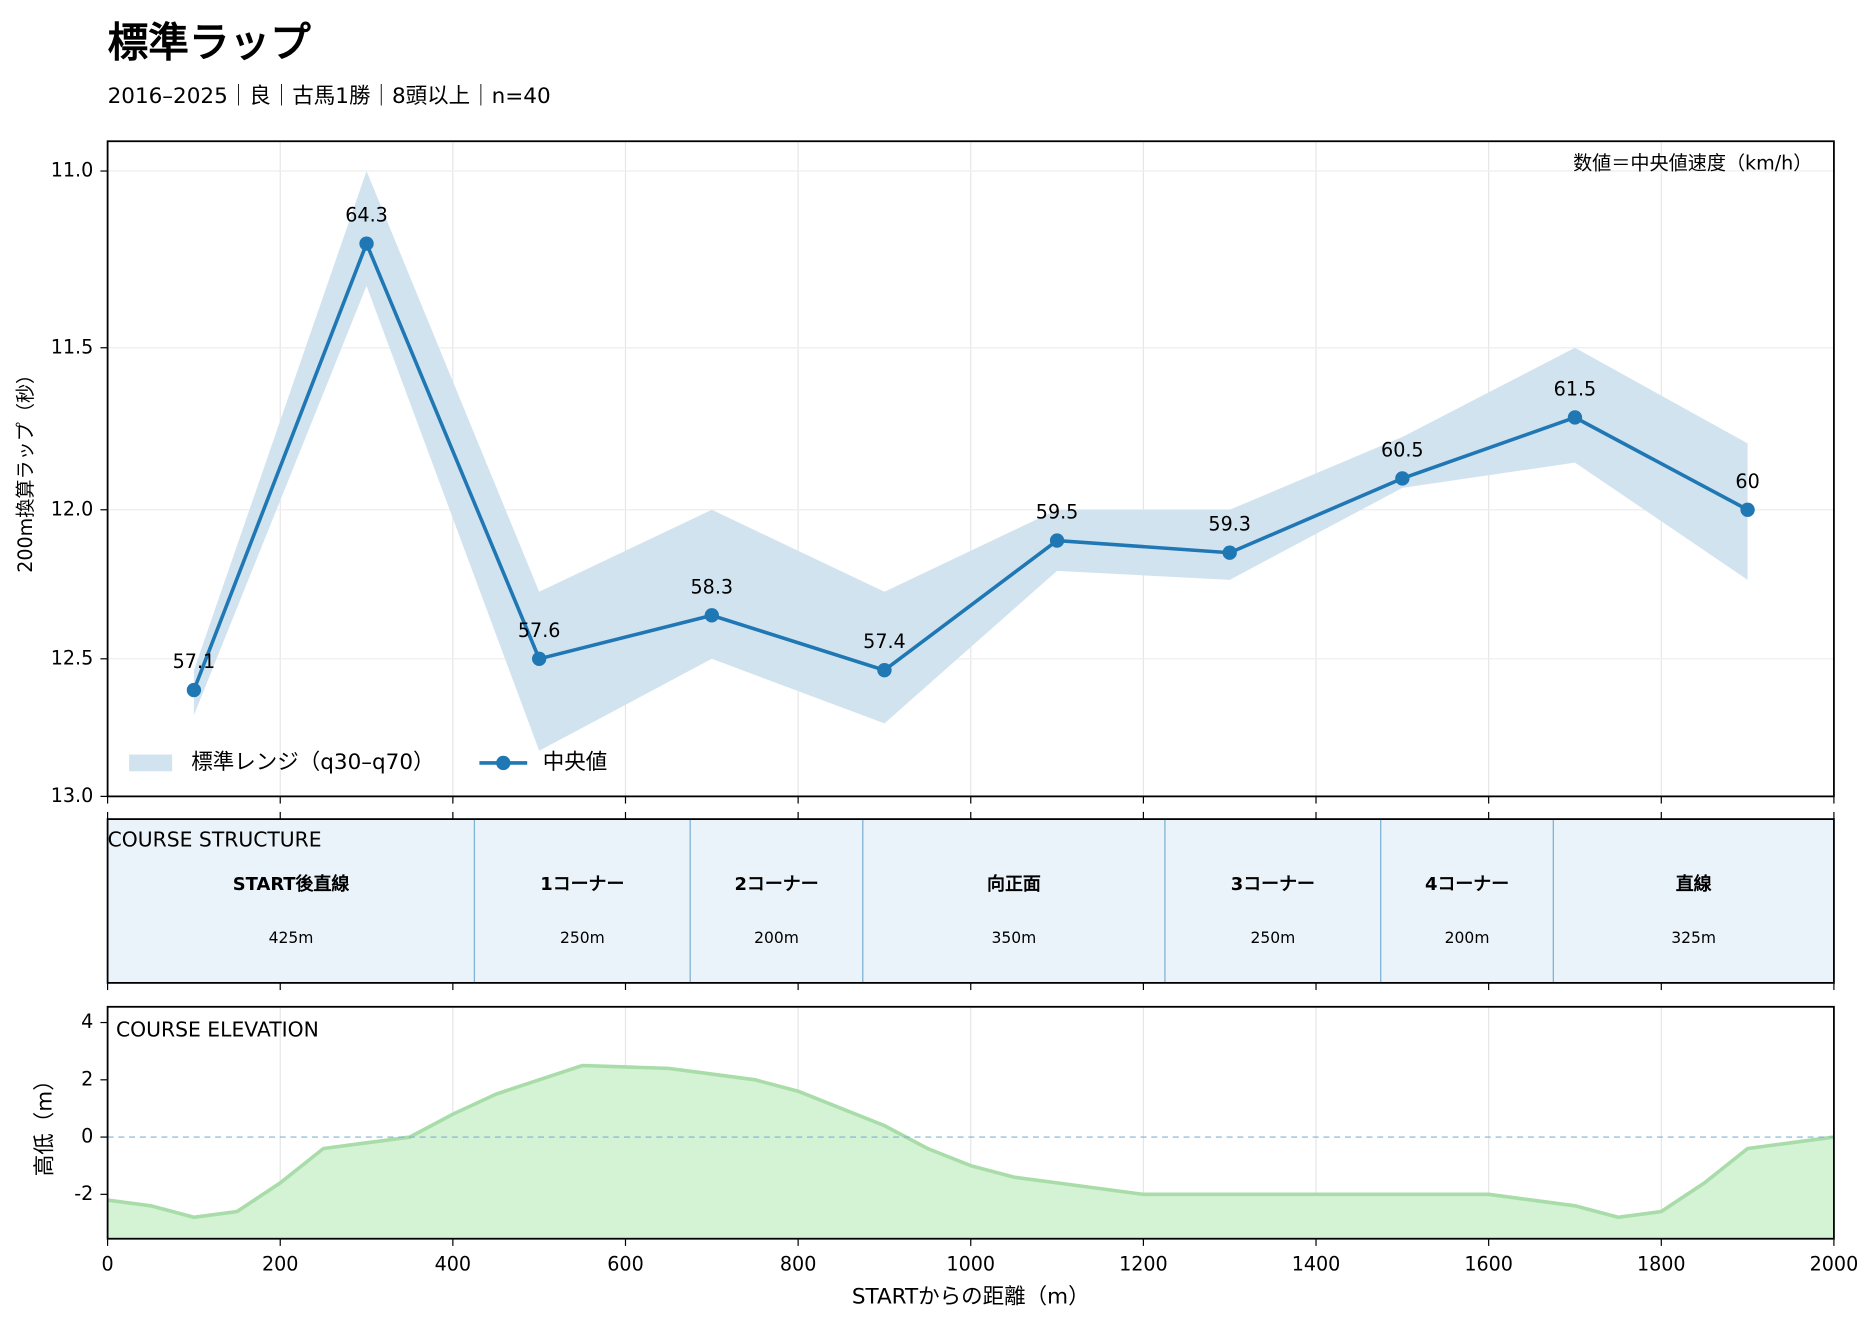 This screenshot has width=1865, height=1319. What do you see at coordinates (72, 346) in the screenshot?
I see `y-tick-label: 11.5` at bounding box center [72, 346].